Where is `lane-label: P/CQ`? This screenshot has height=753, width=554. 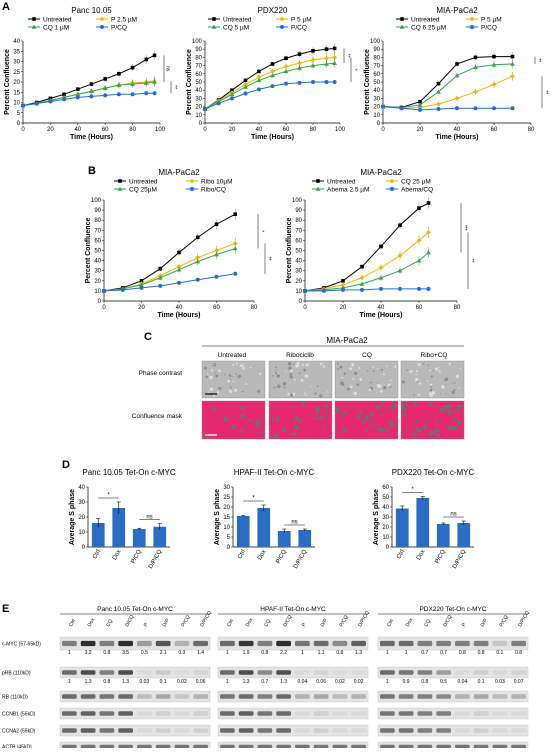 lane-label: P/CQ is located at coordinates (503, 621).